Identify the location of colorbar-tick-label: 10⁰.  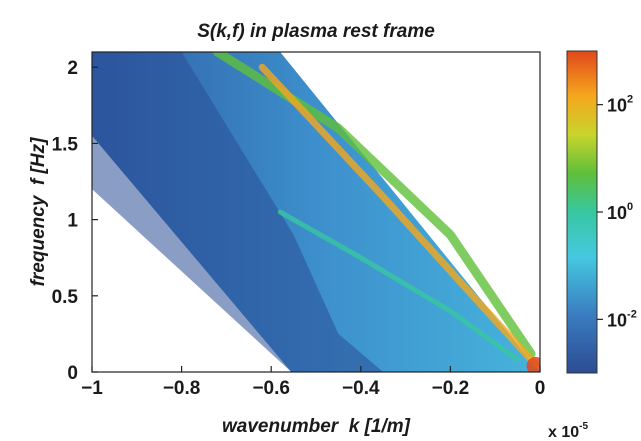
(620, 212).